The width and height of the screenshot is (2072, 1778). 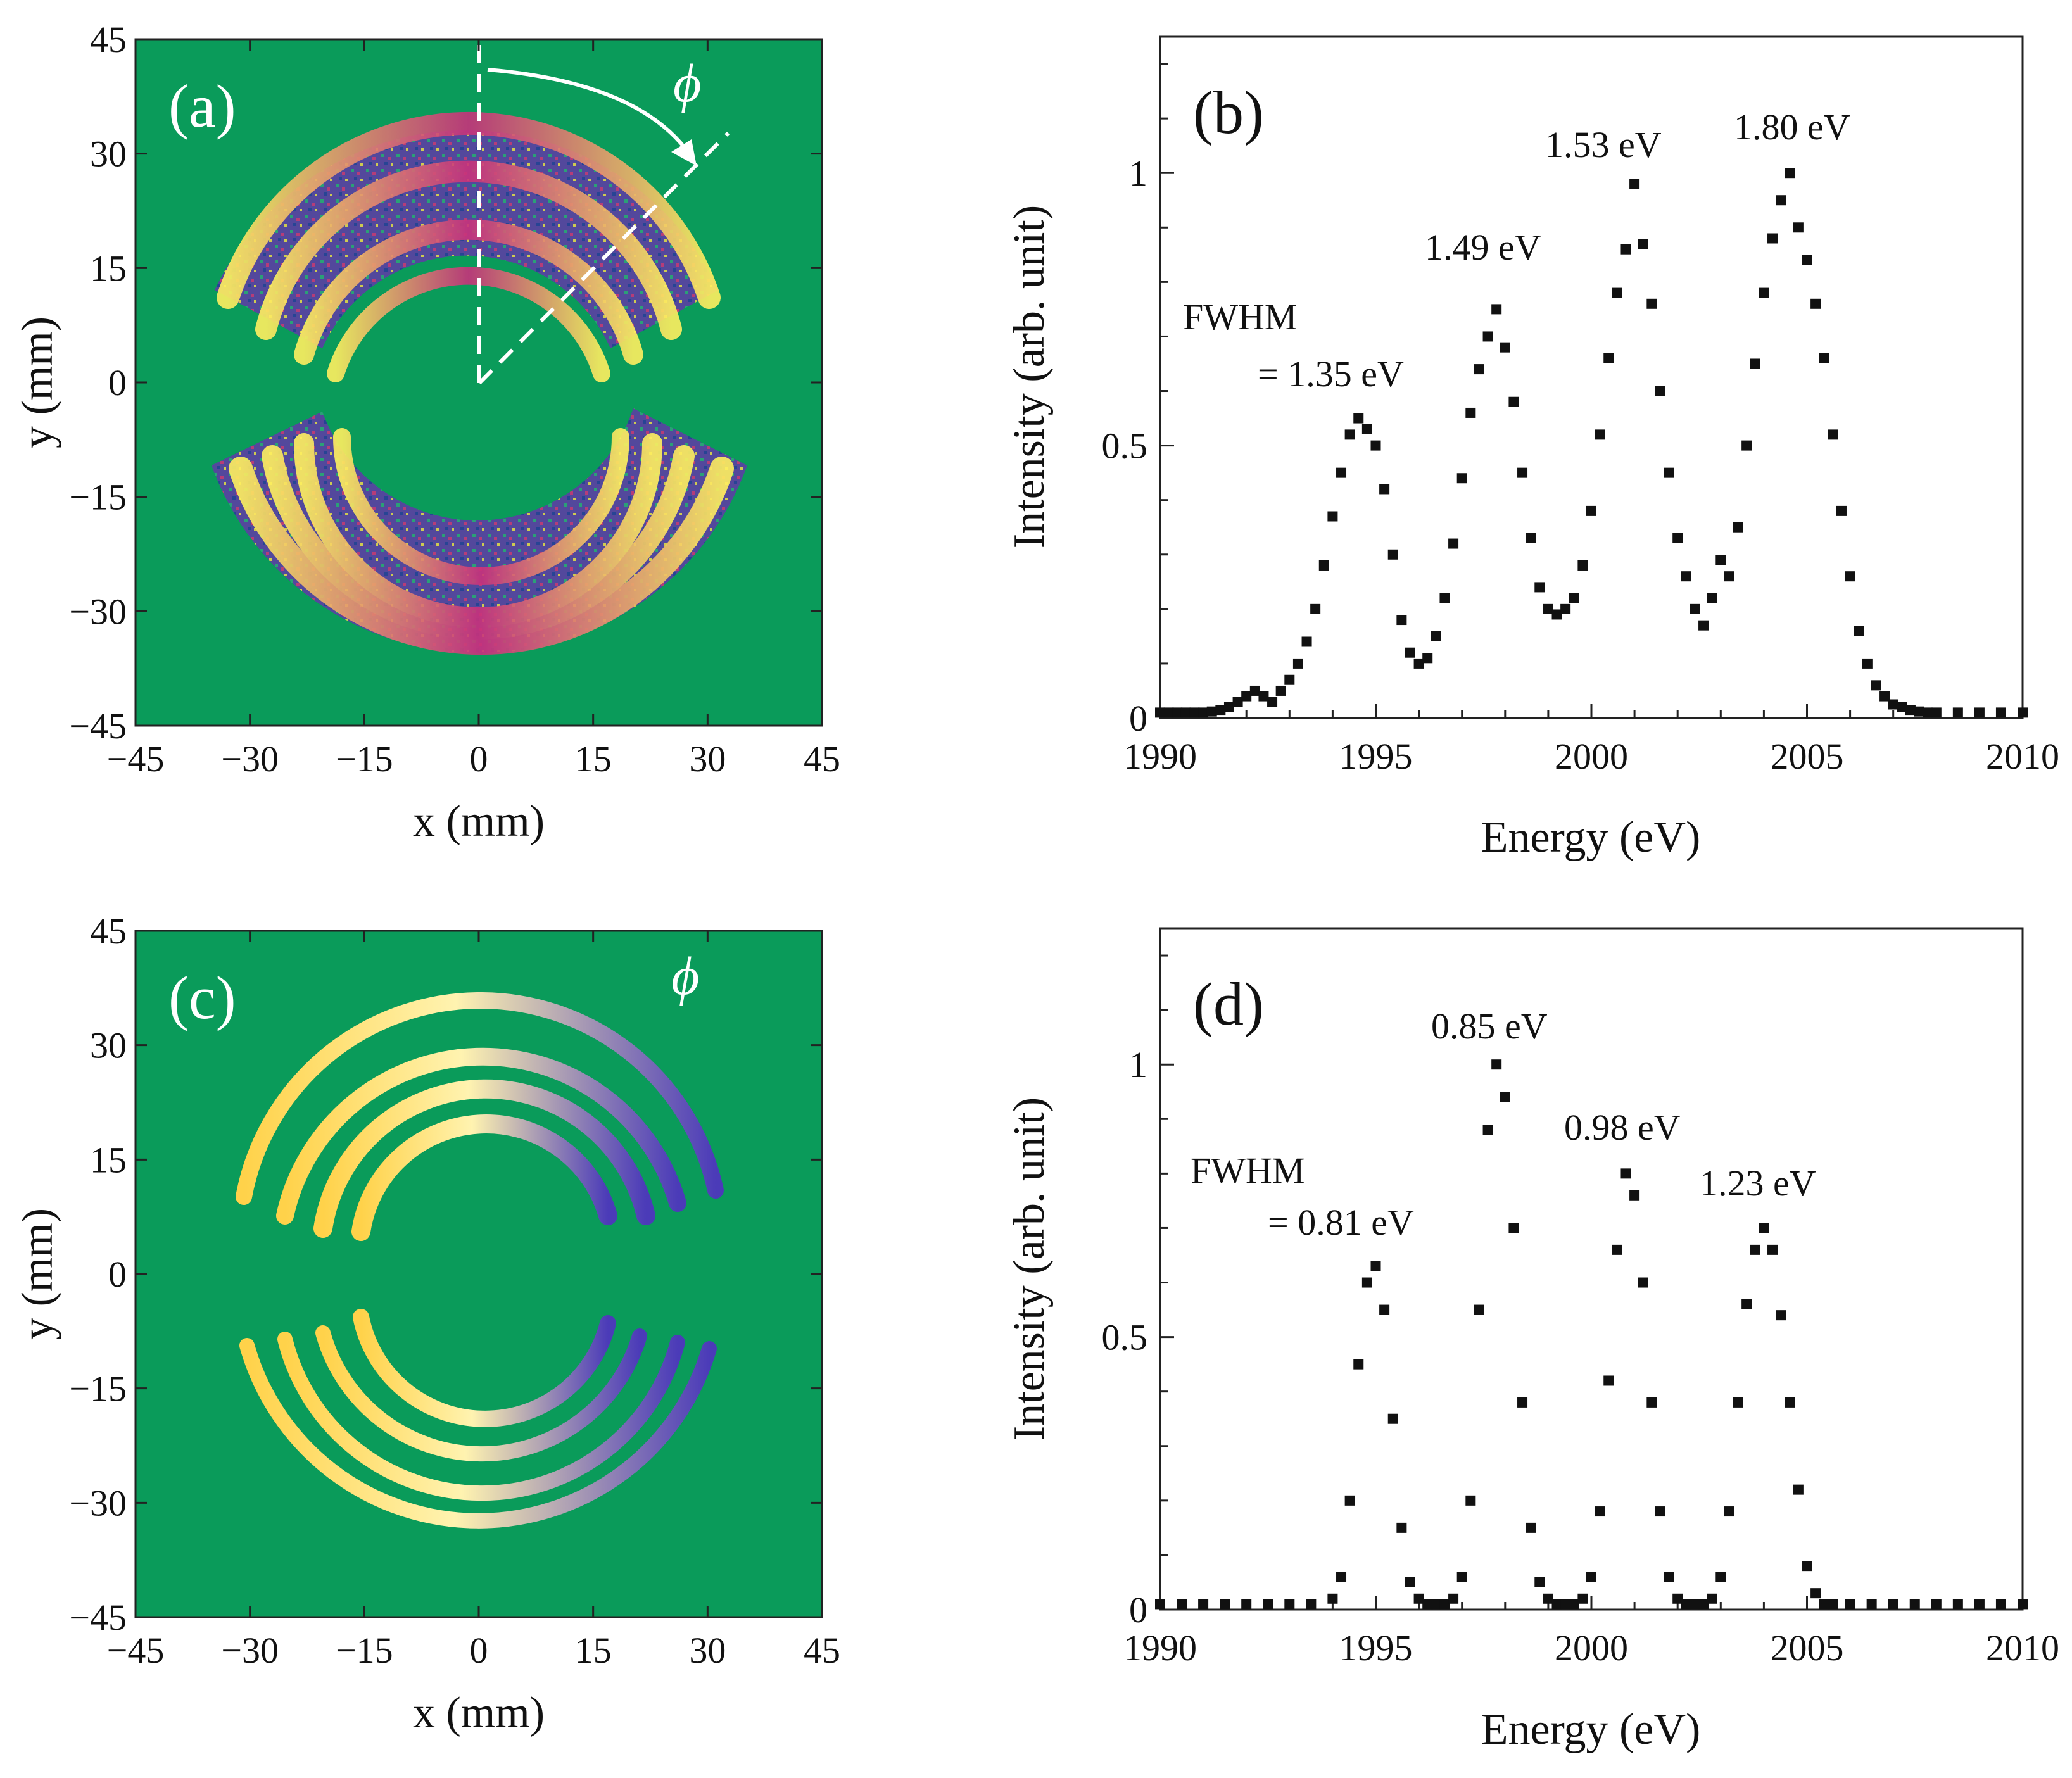 What do you see at coordinates (589, 112) in the screenshot?
I see `panel-a-phi-arrow` at bounding box center [589, 112].